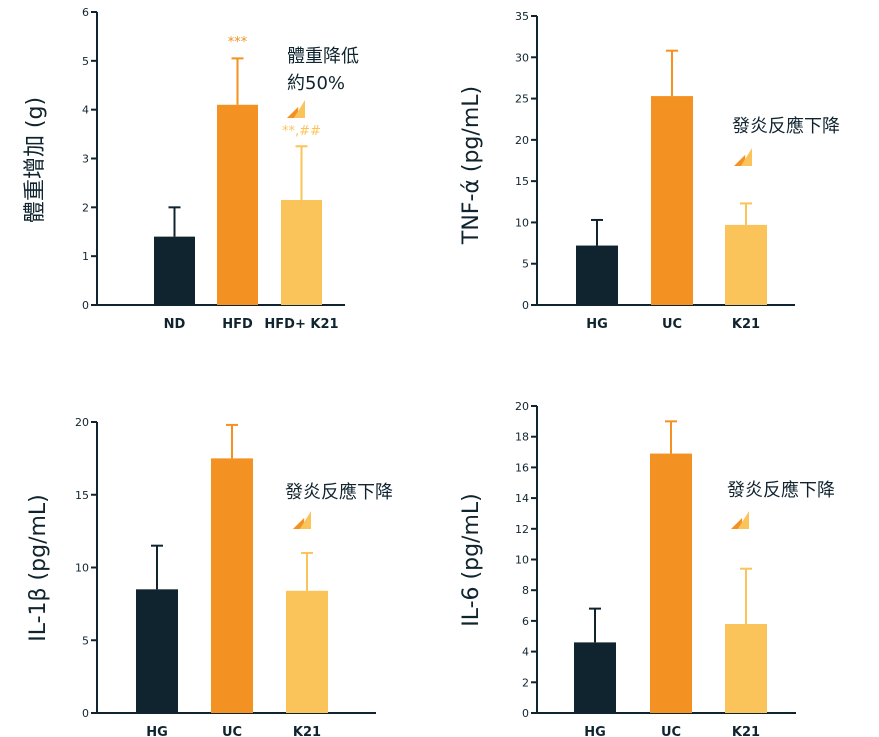 The image size is (879, 737). What do you see at coordinates (471, 559) in the screenshot?
I see `y-axis-label: IL-6 (pg/mL)` at bounding box center [471, 559].